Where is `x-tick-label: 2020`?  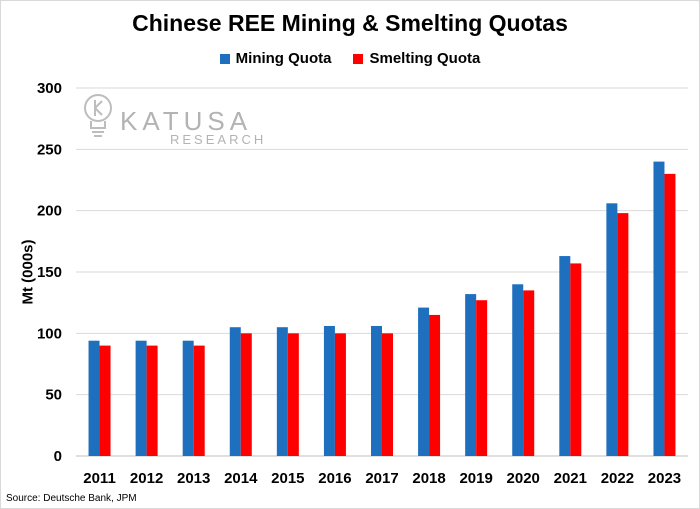 x-tick-label: 2020 is located at coordinates (523, 478).